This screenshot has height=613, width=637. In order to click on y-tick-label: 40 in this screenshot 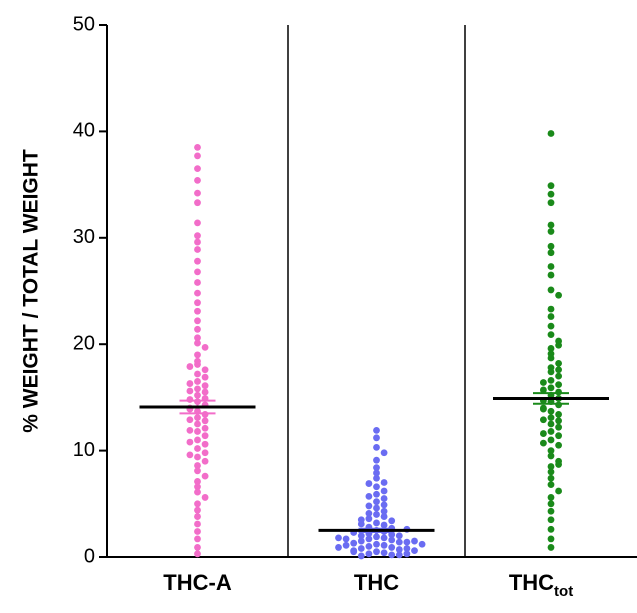, I will do `click(84, 131)`.